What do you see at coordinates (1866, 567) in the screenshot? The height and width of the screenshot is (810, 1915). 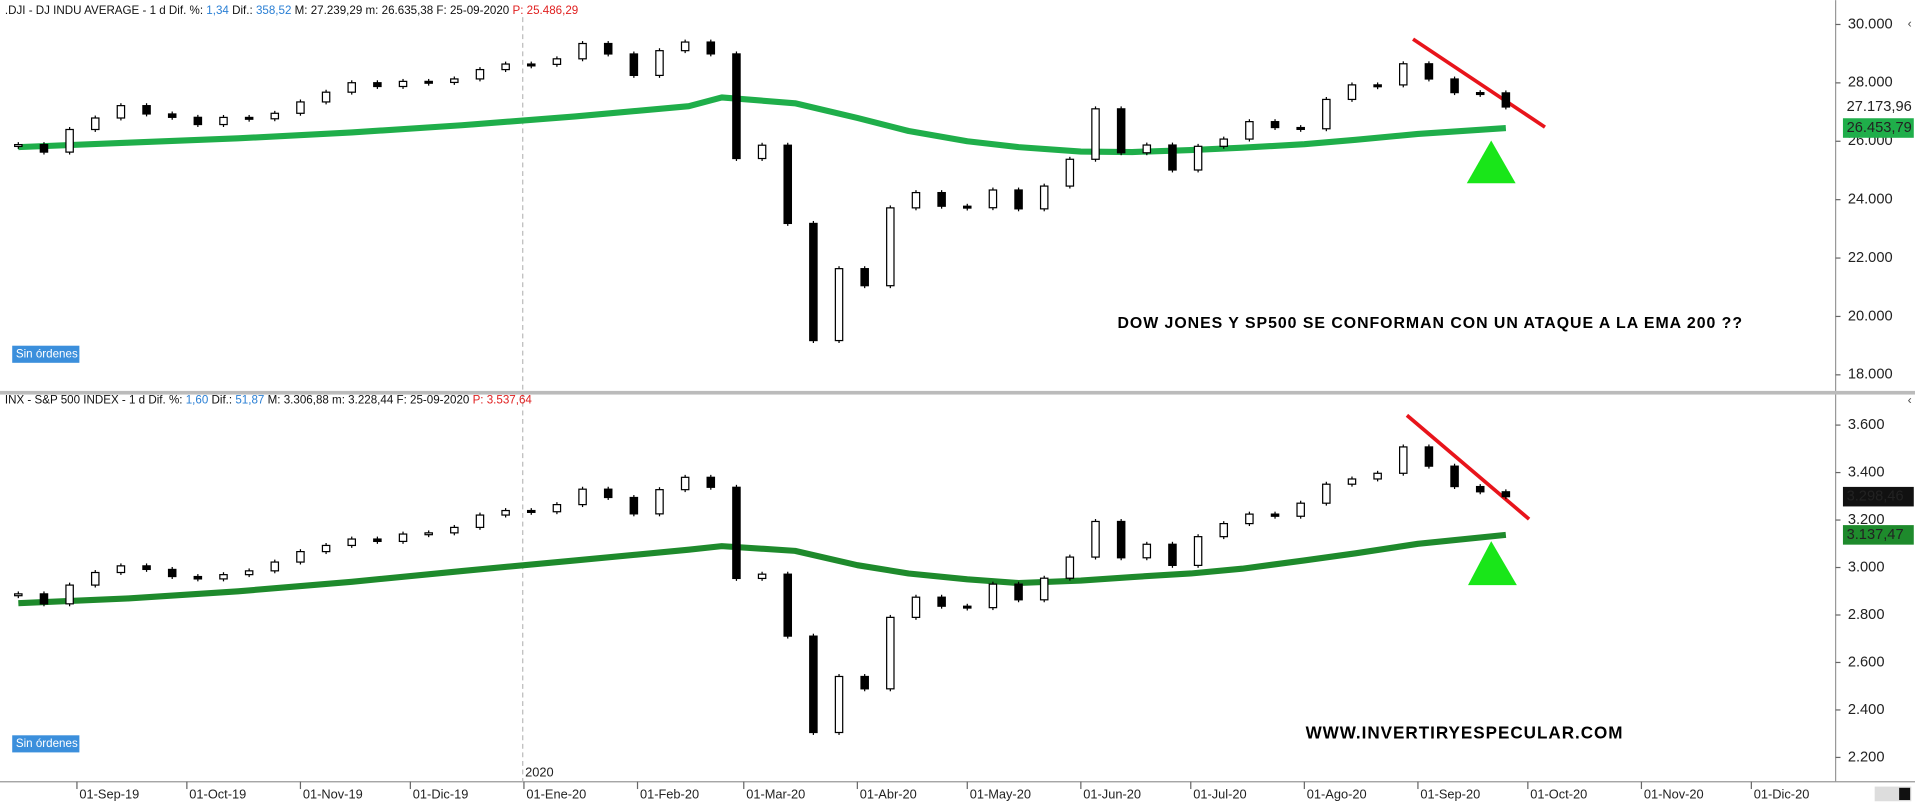 I see `y-tick-label: 3.000` at bounding box center [1866, 567].